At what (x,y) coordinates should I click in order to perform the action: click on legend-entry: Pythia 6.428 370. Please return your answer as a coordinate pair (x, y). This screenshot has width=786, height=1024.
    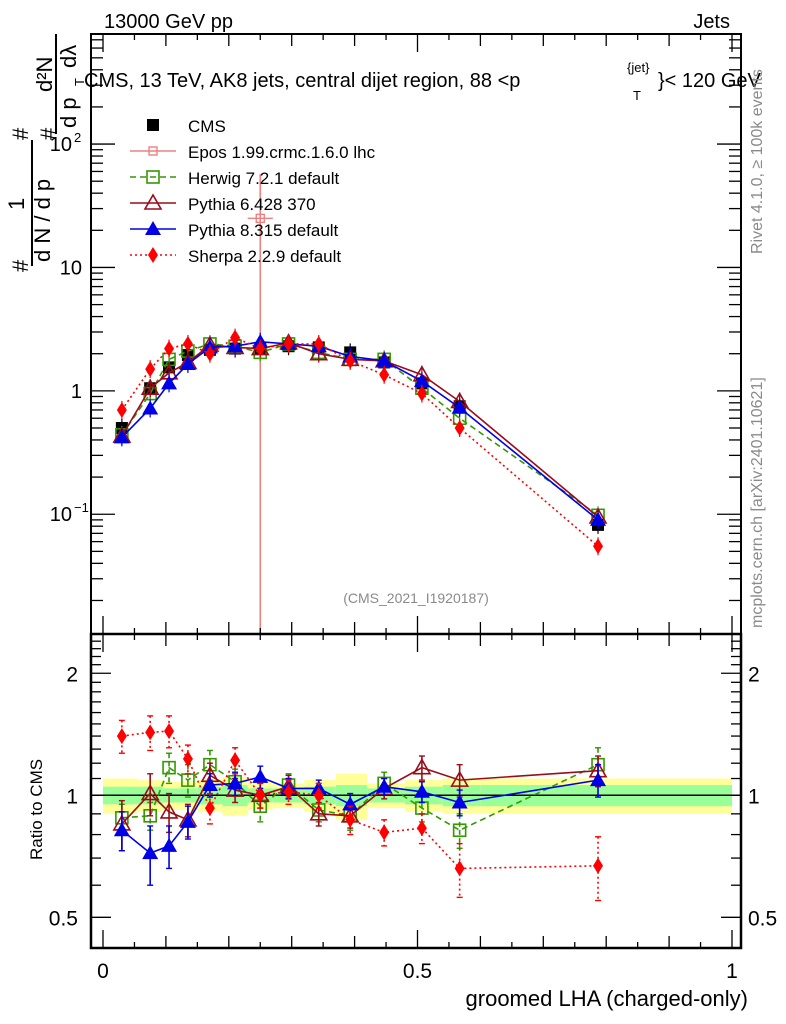
    Looking at the image, I should click on (223, 203).